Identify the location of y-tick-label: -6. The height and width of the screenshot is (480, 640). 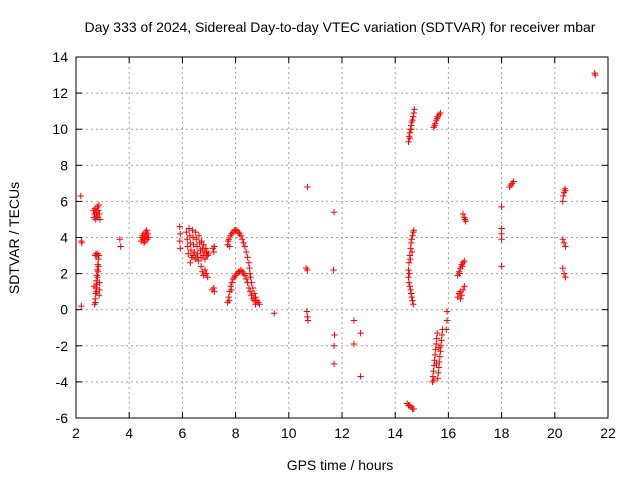
(62, 418).